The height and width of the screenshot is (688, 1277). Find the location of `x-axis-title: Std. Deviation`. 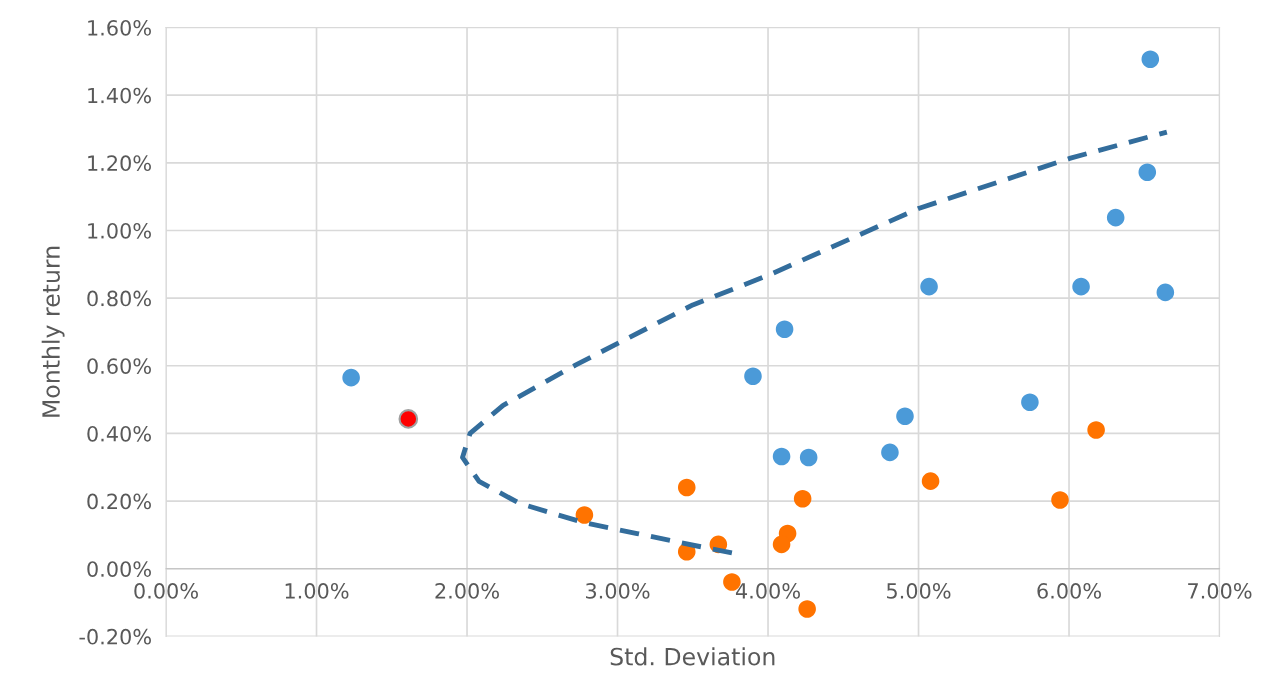

x-axis-title: Std. Deviation is located at coordinates (692, 656).